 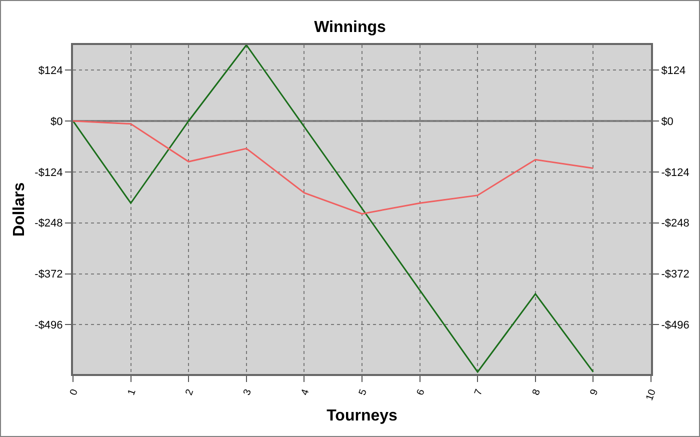 What do you see at coordinates (132, 392) in the screenshot?
I see `x-tick-label: 1` at bounding box center [132, 392].